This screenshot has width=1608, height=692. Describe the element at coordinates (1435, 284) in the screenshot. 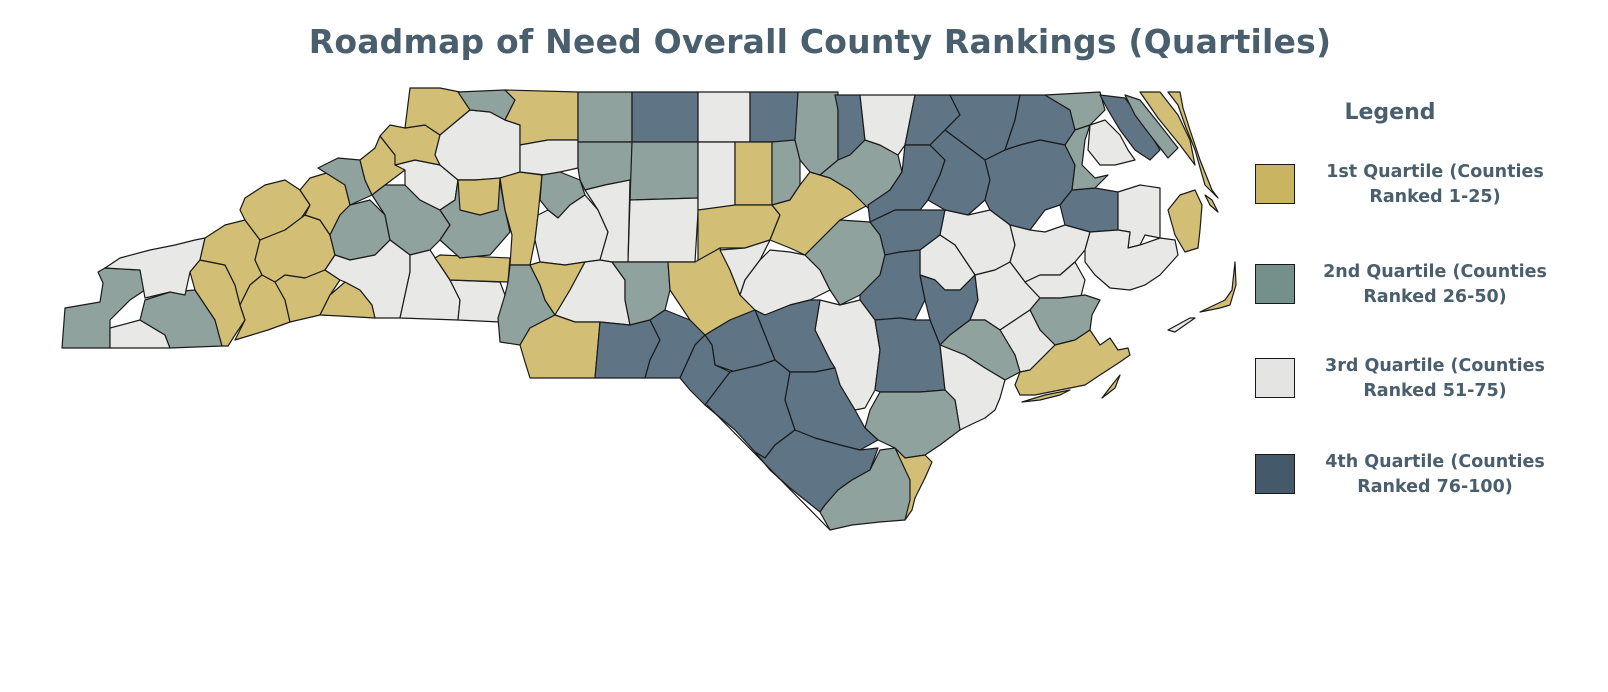

I see `legend-label-q2: 2nd Quartile (Counties Ranked 26-50)` at that location.